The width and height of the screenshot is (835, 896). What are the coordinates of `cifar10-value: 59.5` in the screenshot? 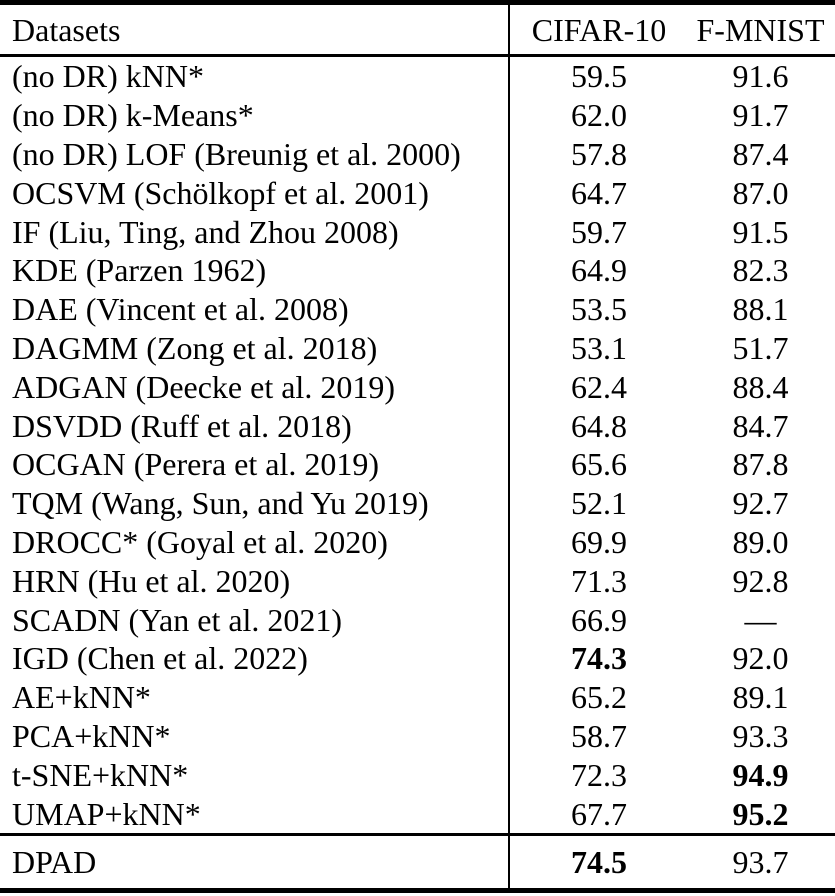 It's located at (598, 76).